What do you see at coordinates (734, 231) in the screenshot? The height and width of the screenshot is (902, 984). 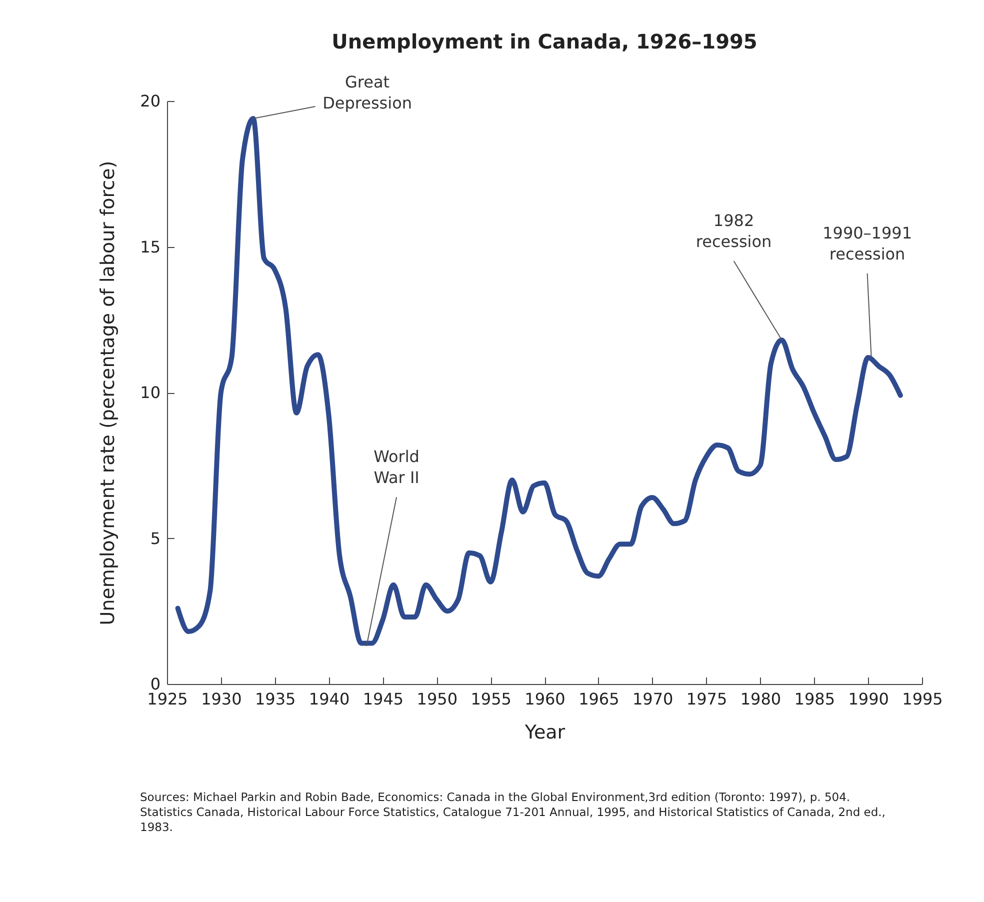 I see `annotation: 1982 recession` at bounding box center [734, 231].